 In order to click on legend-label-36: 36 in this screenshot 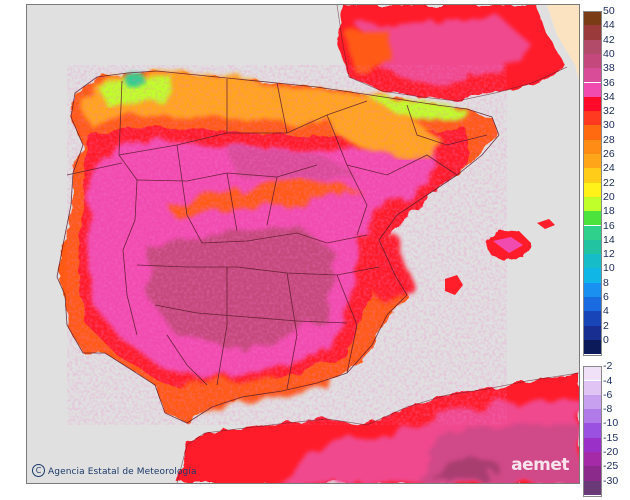, I will do `click(609, 82)`.